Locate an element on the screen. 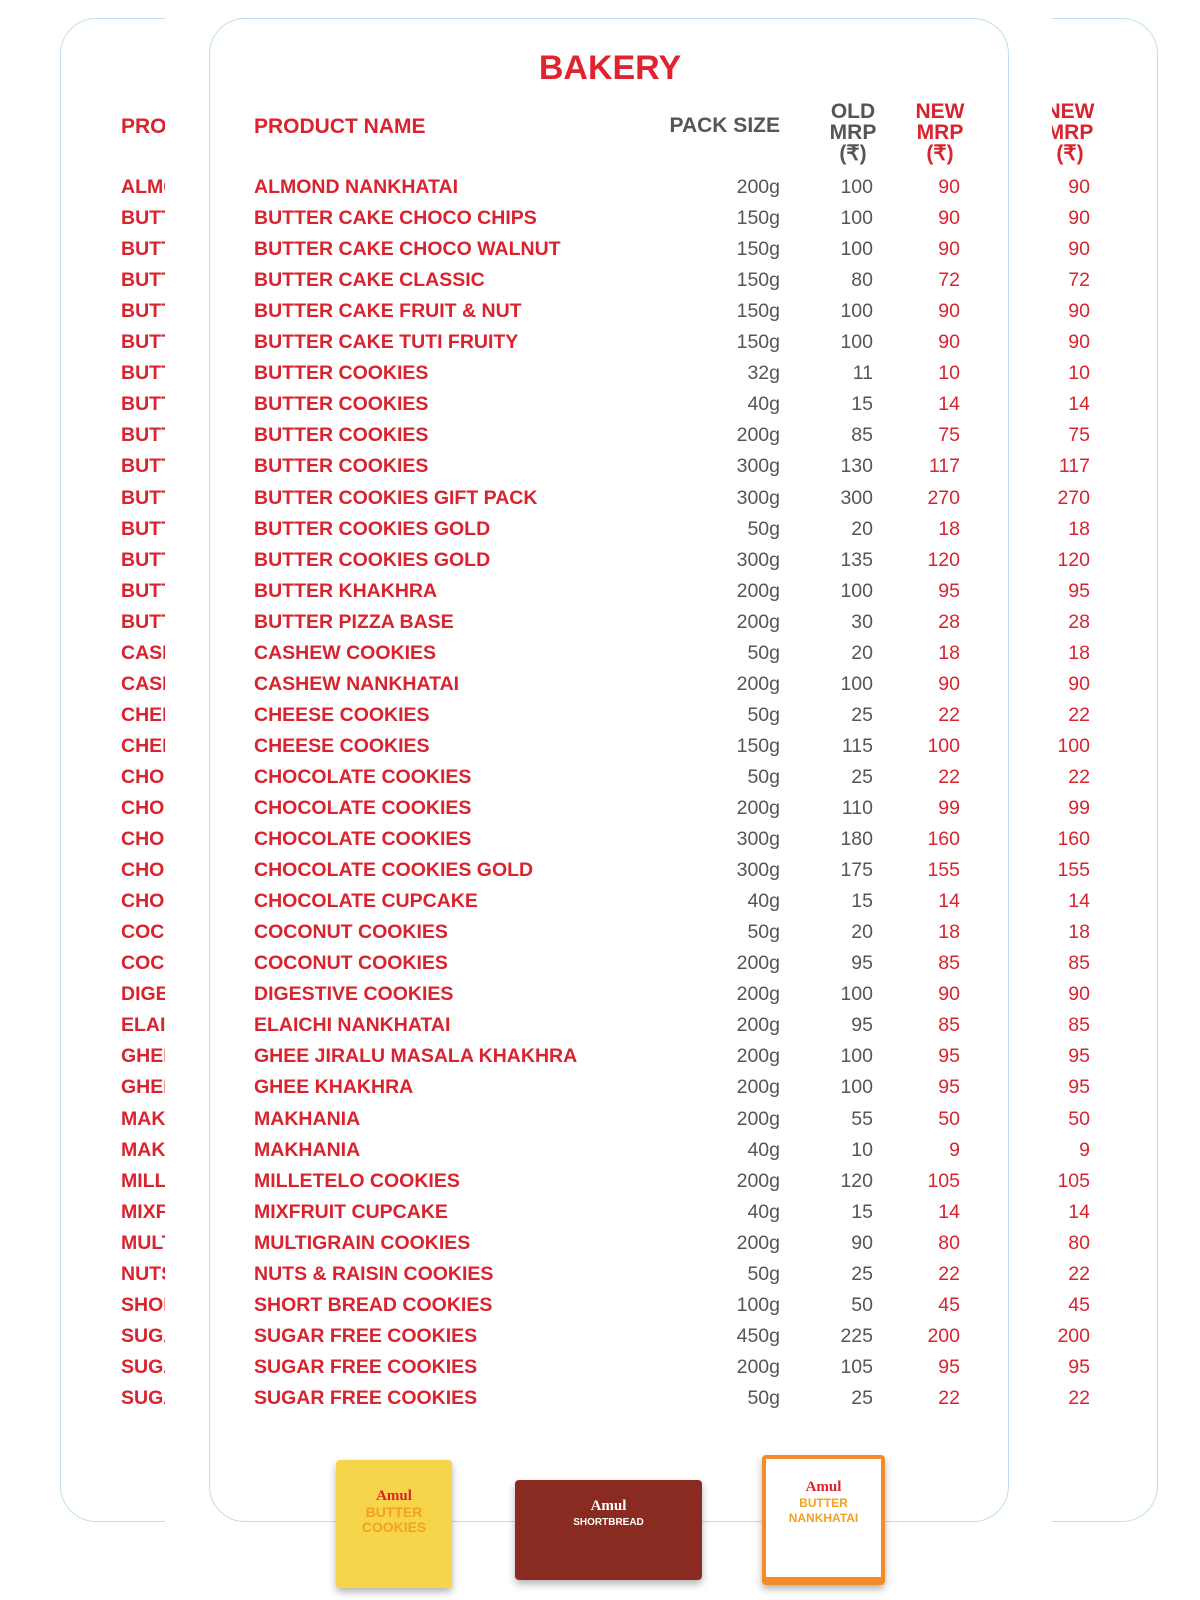 The image size is (1200, 1600). product-name: GHEE KHAKHRA is located at coordinates (143, 1087).